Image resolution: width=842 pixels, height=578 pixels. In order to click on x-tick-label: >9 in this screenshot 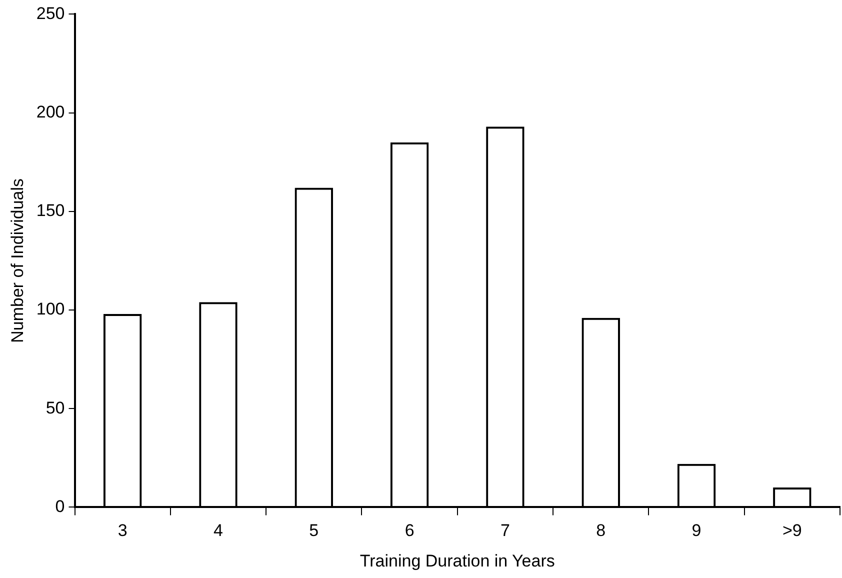, I will do `click(792, 530)`.